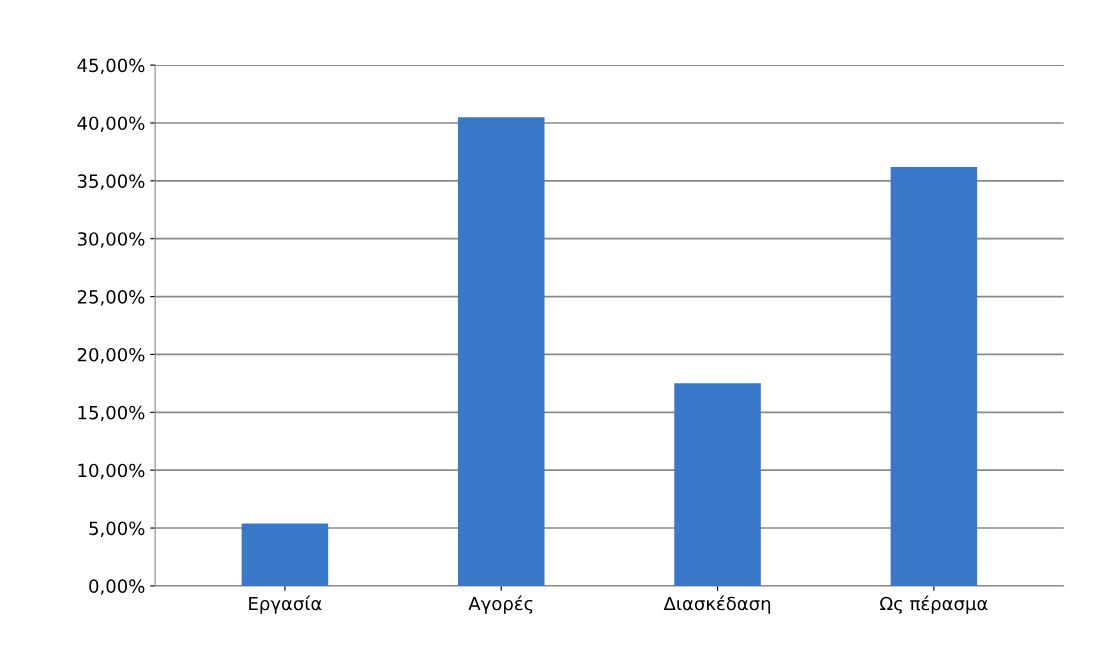 The height and width of the screenshot is (651, 1108). I want to click on y-tick-label: 30,00%, so click(111, 240).